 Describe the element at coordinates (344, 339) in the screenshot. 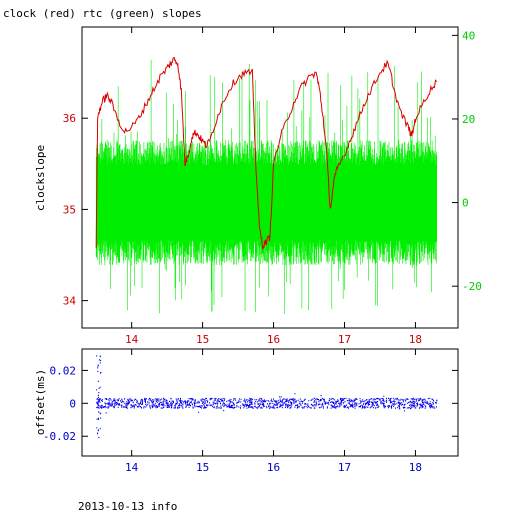

I see `slopes-x-tick-label: 17` at that location.